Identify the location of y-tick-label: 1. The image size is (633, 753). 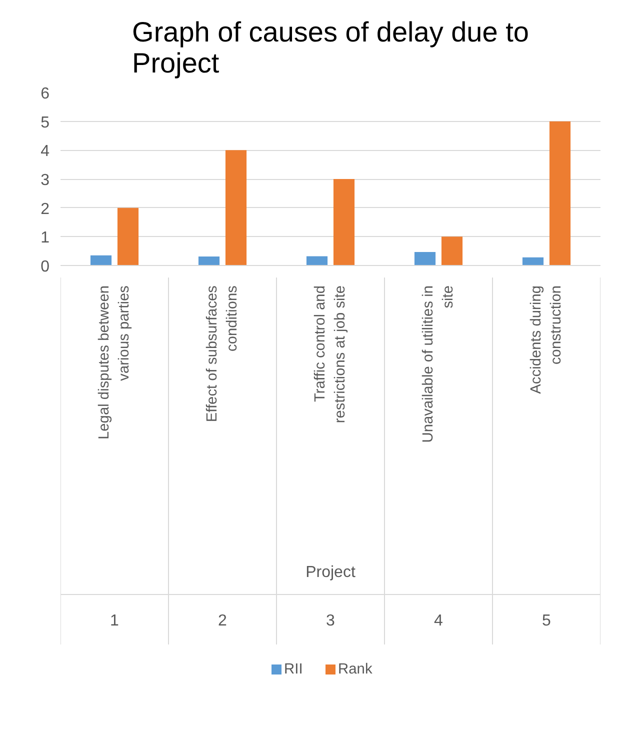
(45, 238).